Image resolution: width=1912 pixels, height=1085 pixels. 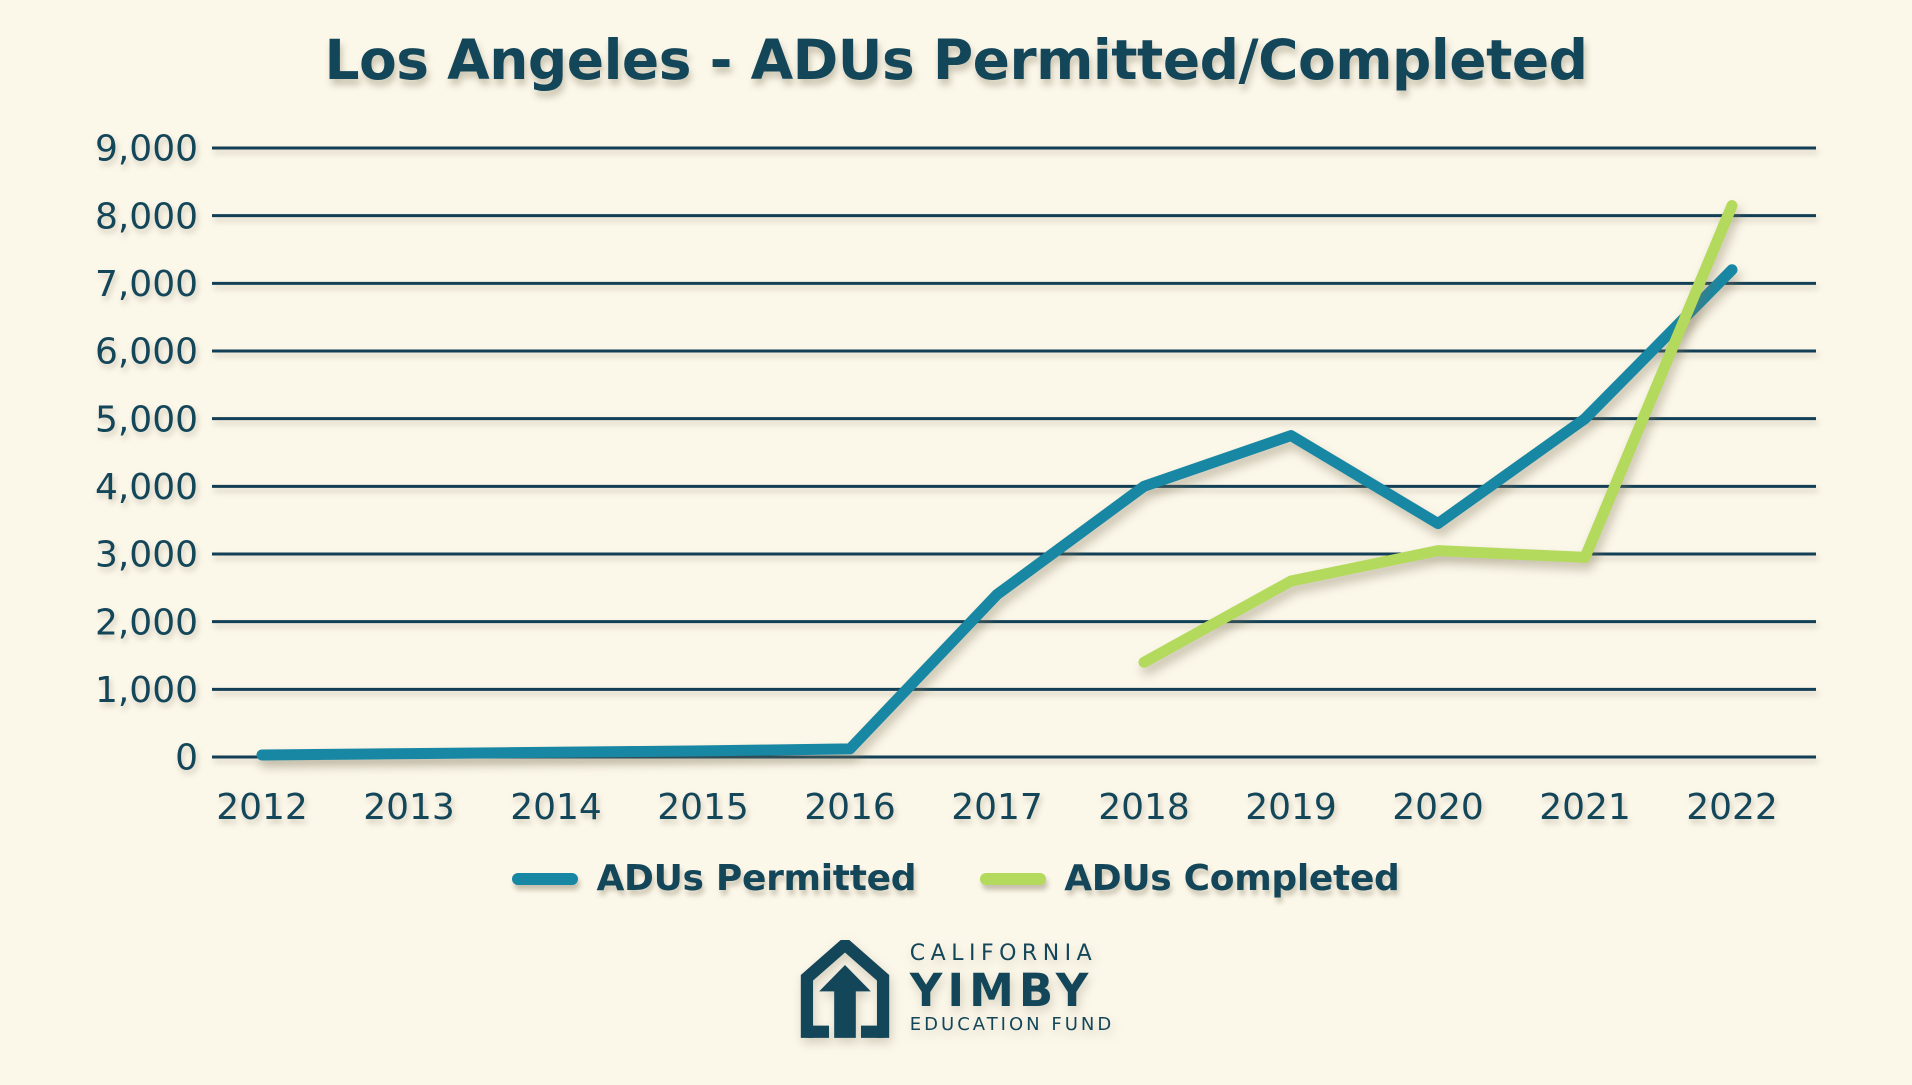 What do you see at coordinates (146, 284) in the screenshot?
I see `y-axis-tick-label: 7,000` at bounding box center [146, 284].